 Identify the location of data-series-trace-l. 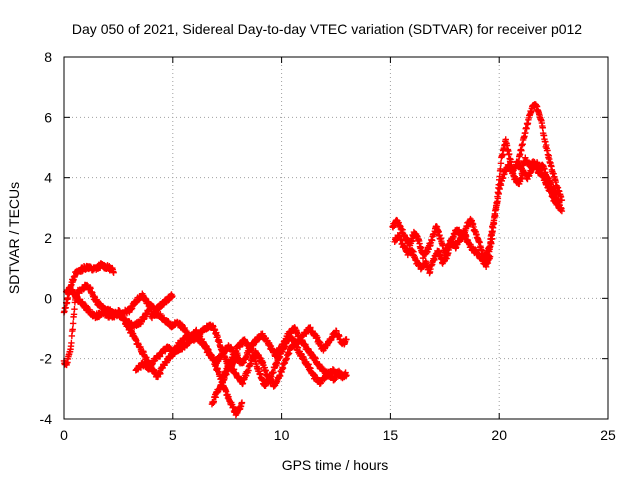
(525, 198).